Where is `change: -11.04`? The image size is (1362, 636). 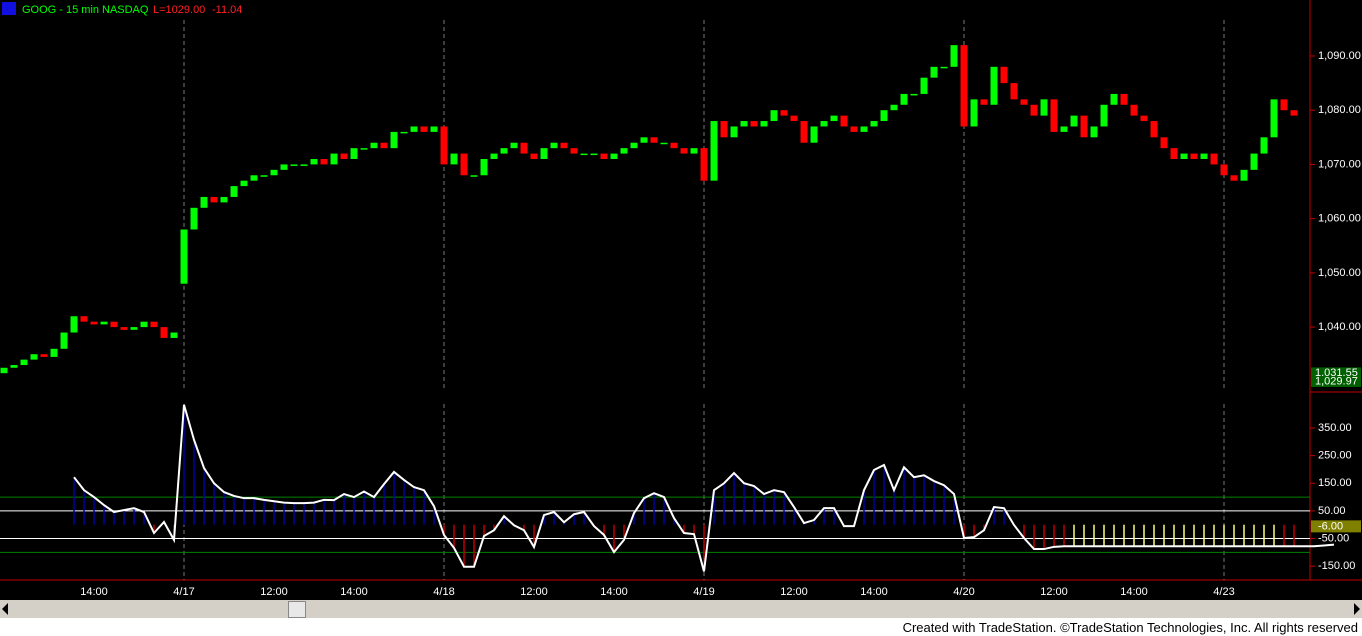
change: -11.04 is located at coordinates (227, 10).